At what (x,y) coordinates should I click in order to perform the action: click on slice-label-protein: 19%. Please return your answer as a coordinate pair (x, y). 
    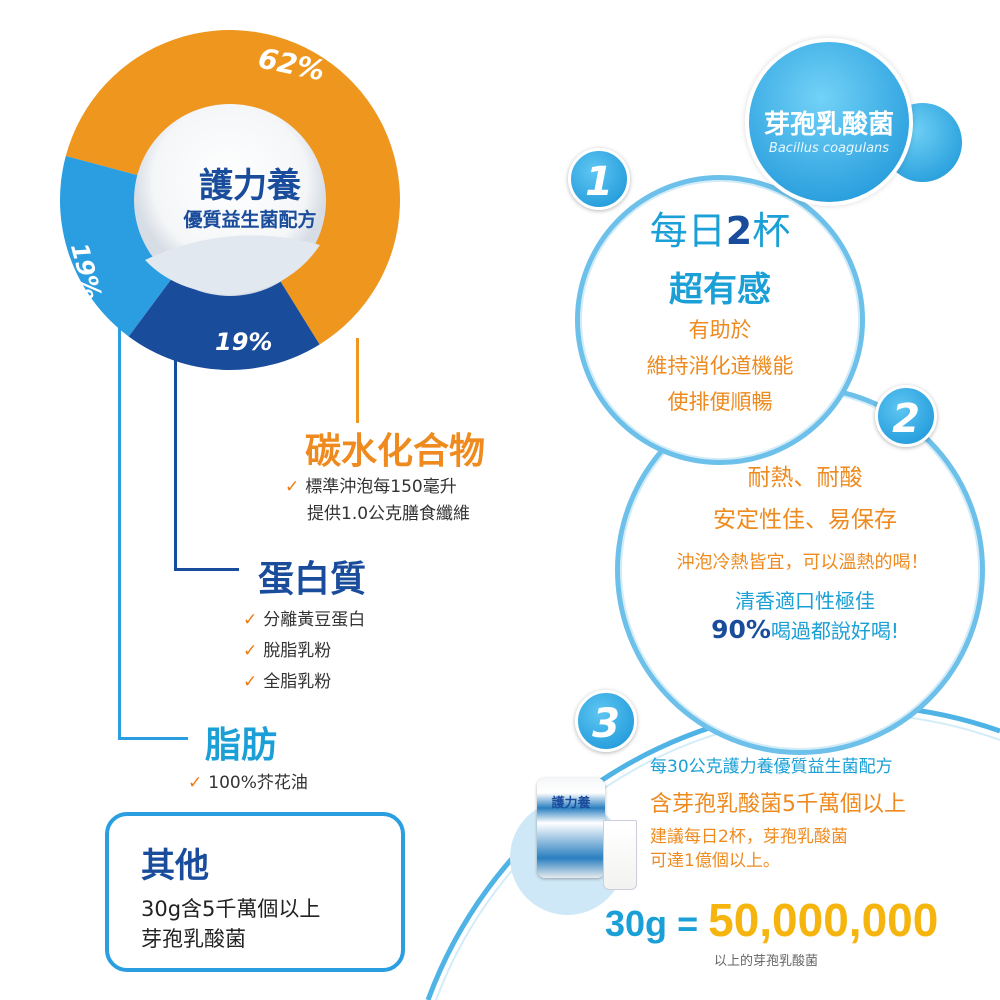
    Looking at the image, I should click on (244, 342).